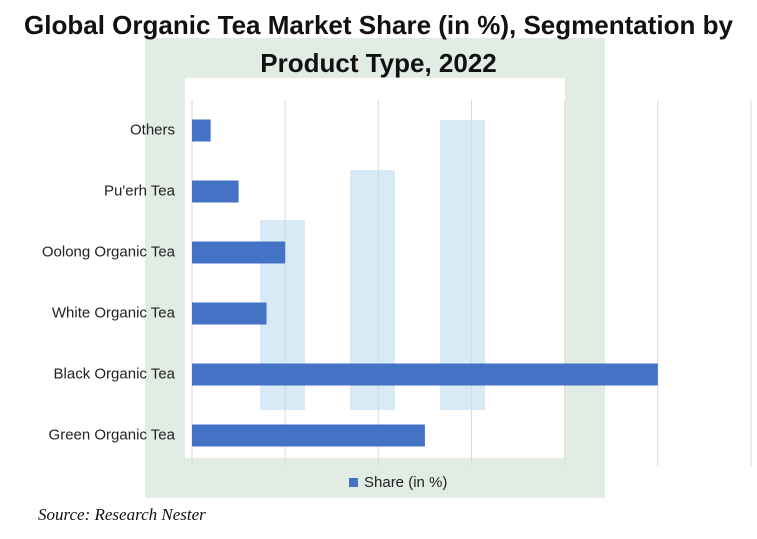 The image size is (757, 539). I want to click on legend-label: Share (in %), so click(405, 482).